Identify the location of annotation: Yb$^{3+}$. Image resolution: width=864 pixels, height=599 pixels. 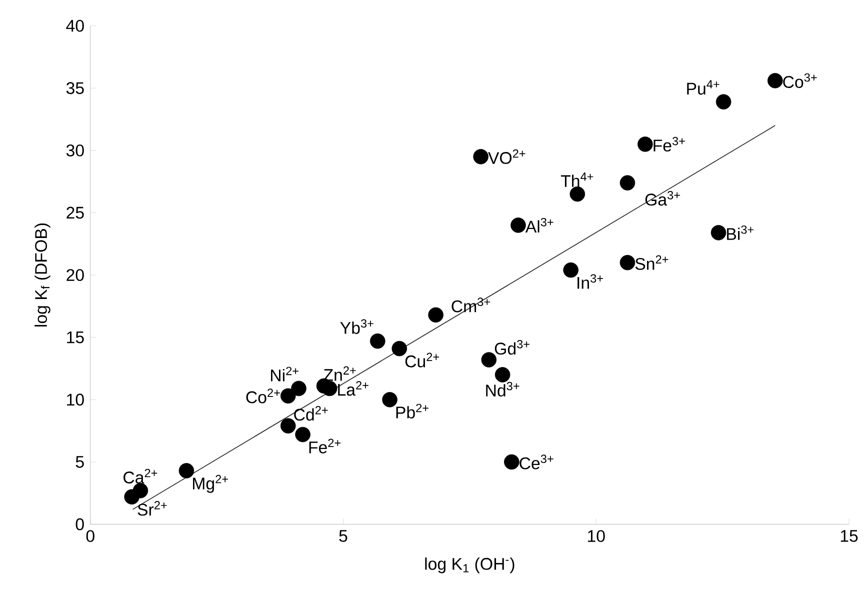
(357, 326).